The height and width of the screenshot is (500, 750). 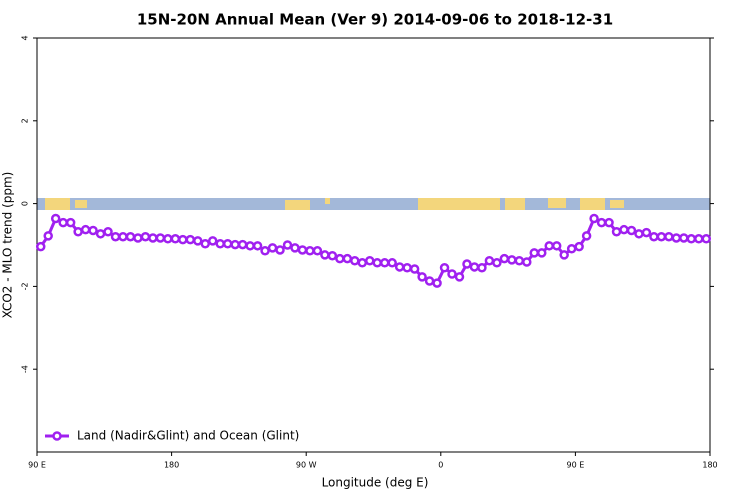 I want to click on land-ocean-strip, so click(x=373, y=204).